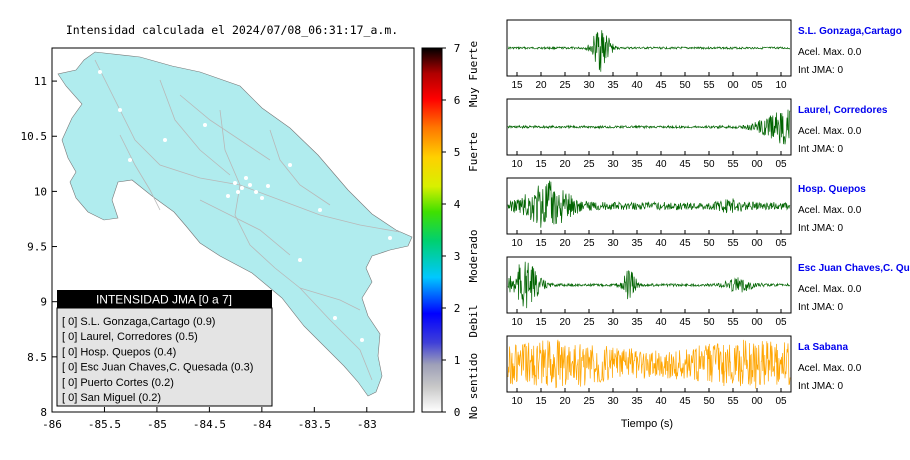 This screenshot has height=460, width=910. What do you see at coordinates (832, 189) in the screenshot?
I see `station-name: Hosp. Quepos` at bounding box center [832, 189].